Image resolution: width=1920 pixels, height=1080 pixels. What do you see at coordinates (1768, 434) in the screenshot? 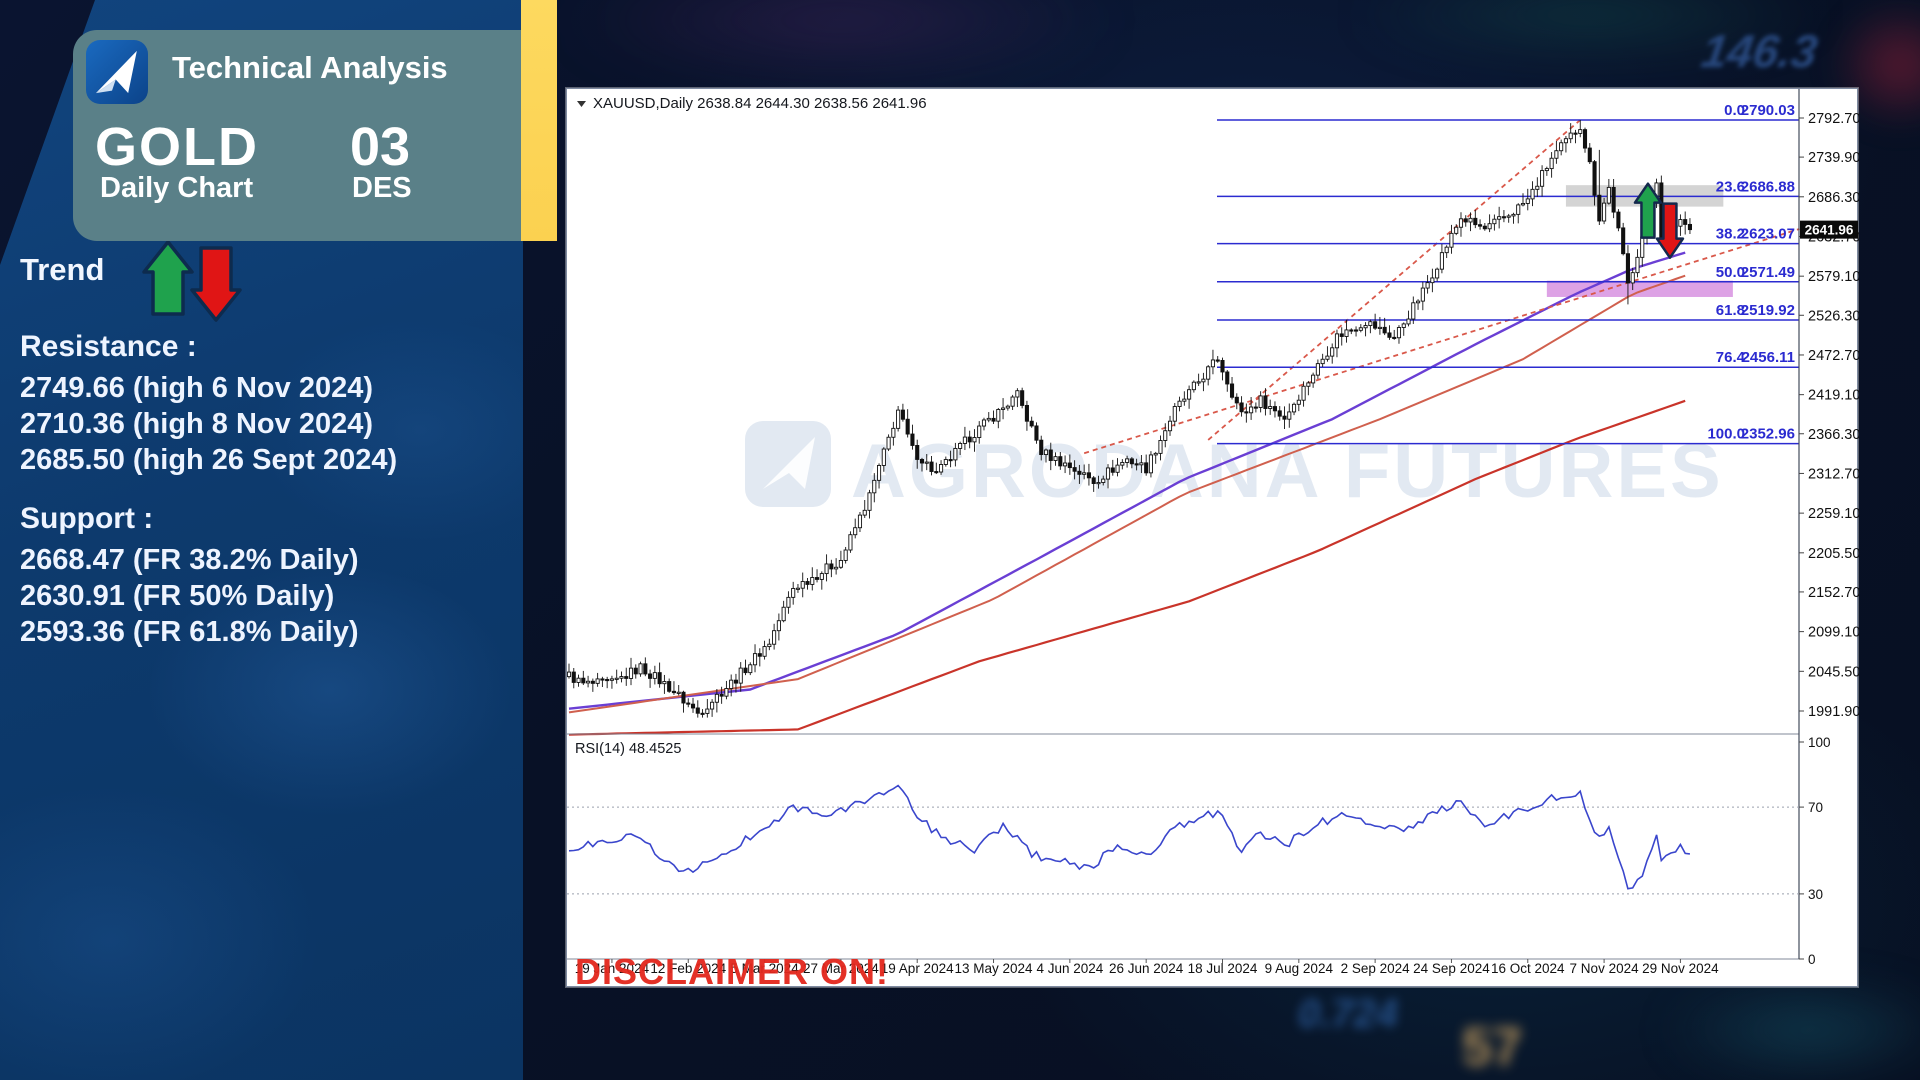
I see `svg-text: 2352.96` at bounding box center [1768, 434].